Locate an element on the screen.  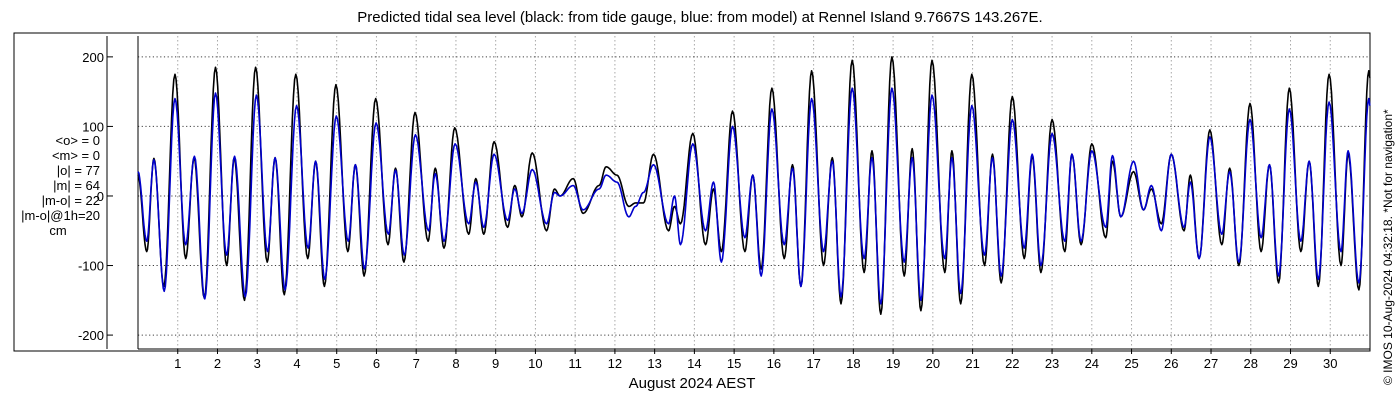
x-tick-label-22: 22 is located at coordinates (1012, 363).